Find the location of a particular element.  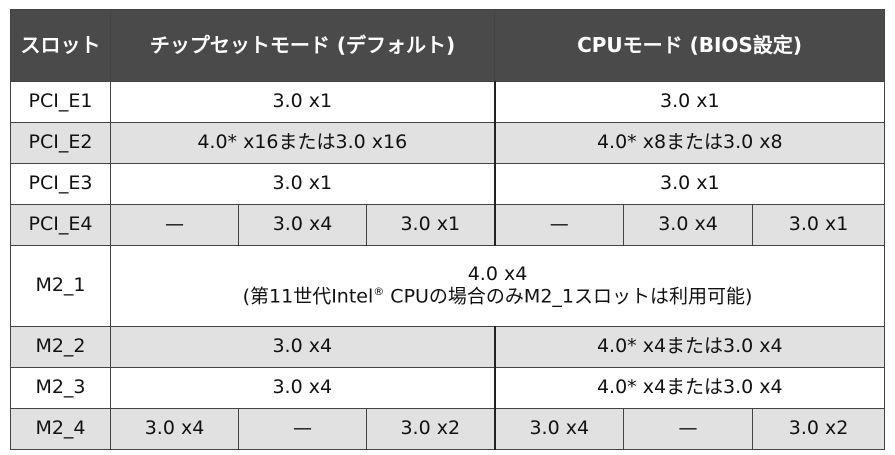

row-pci-e1: PCI_E1 3.0 x1 3.0 x1 is located at coordinates (448, 102).